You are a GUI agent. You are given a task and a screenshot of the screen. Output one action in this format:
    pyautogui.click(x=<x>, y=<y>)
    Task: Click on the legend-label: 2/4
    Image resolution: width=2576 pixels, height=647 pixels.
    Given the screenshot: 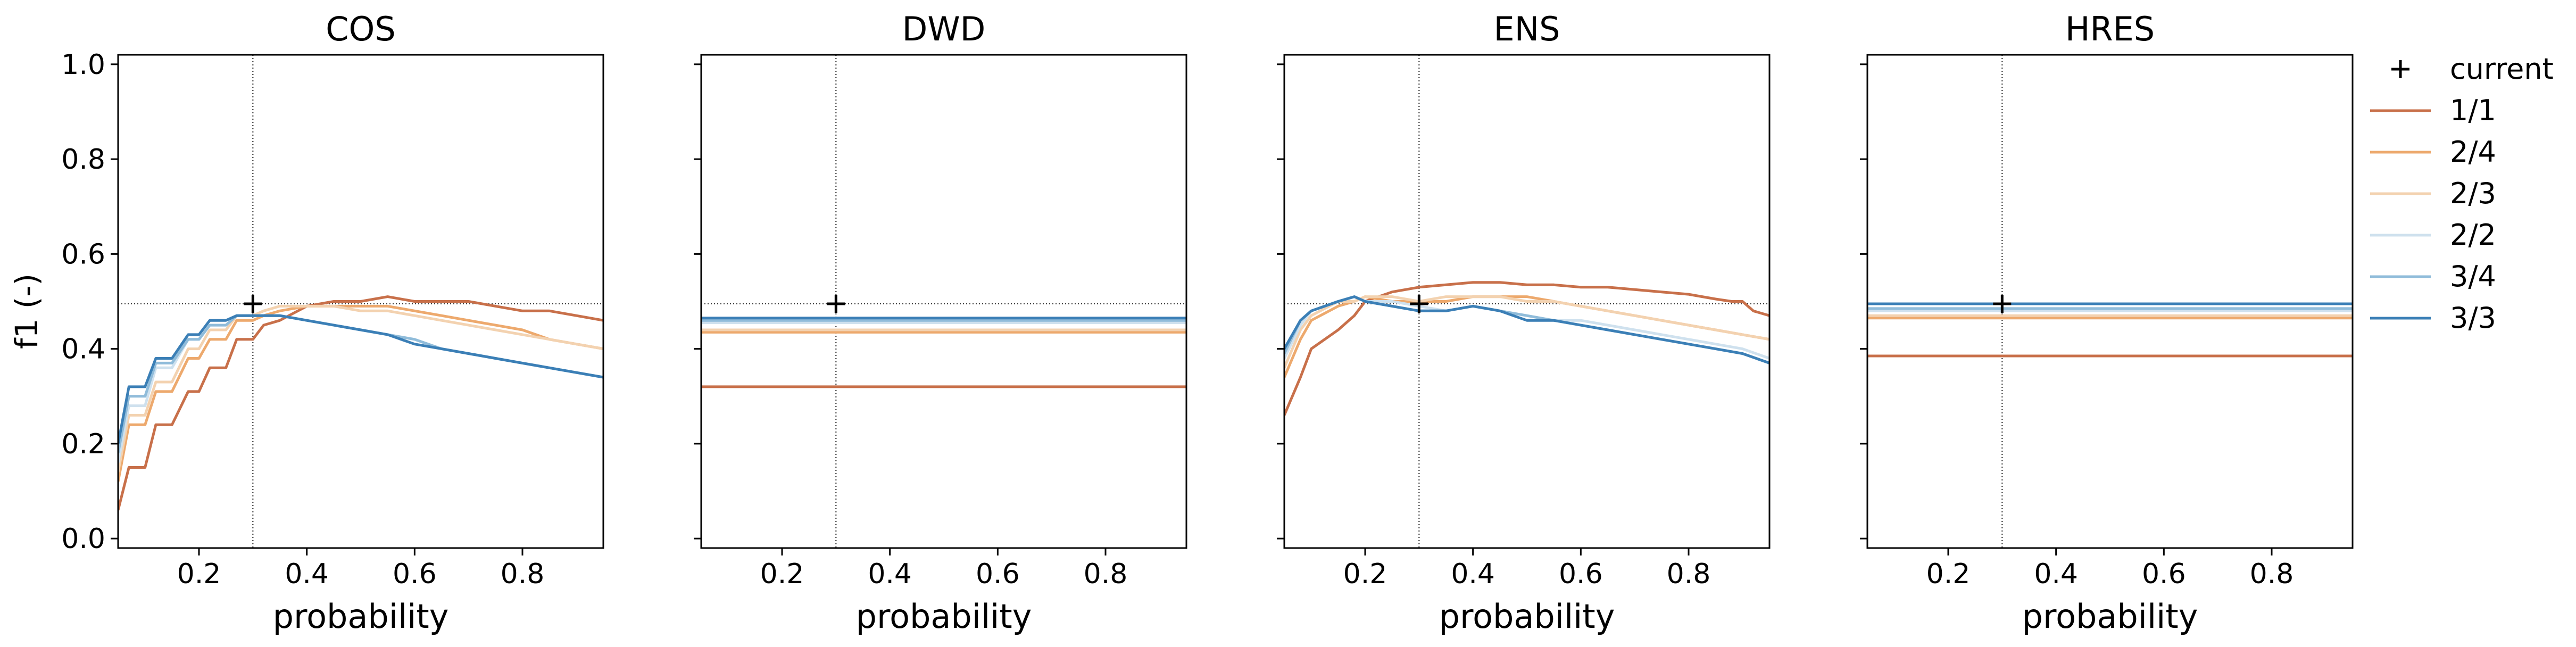 What is the action you would take?
    pyautogui.click(x=2473, y=152)
    